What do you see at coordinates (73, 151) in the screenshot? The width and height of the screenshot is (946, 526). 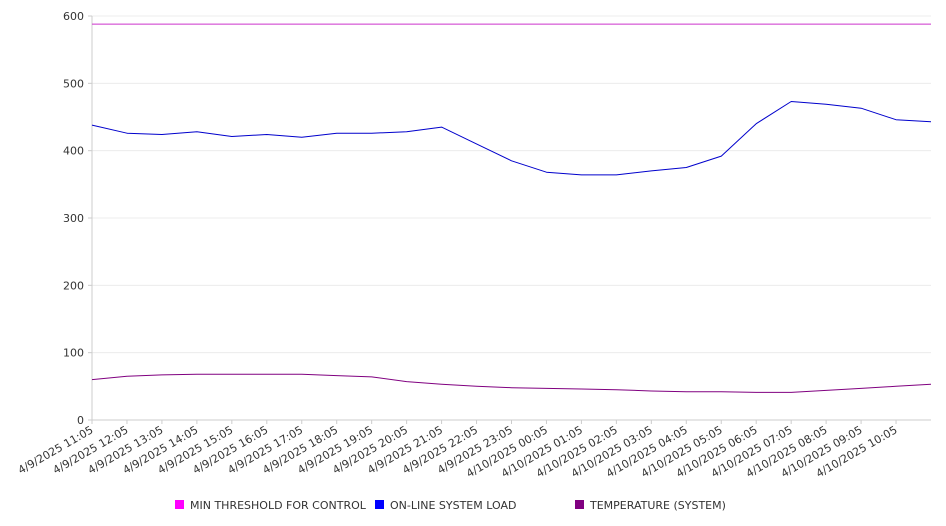 I see `y-tick-label: 400` at bounding box center [73, 151].